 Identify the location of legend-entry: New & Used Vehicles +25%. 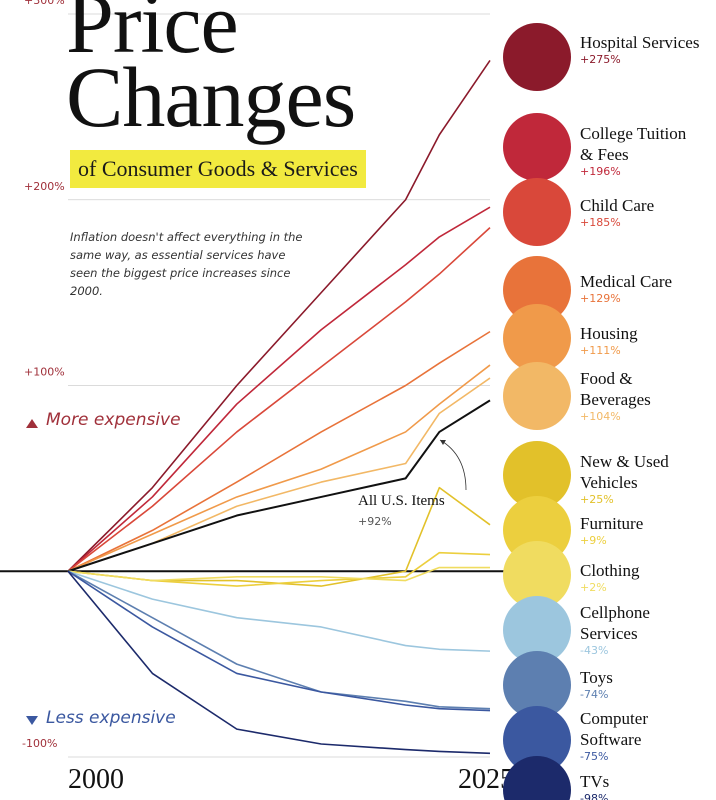
(641, 479).